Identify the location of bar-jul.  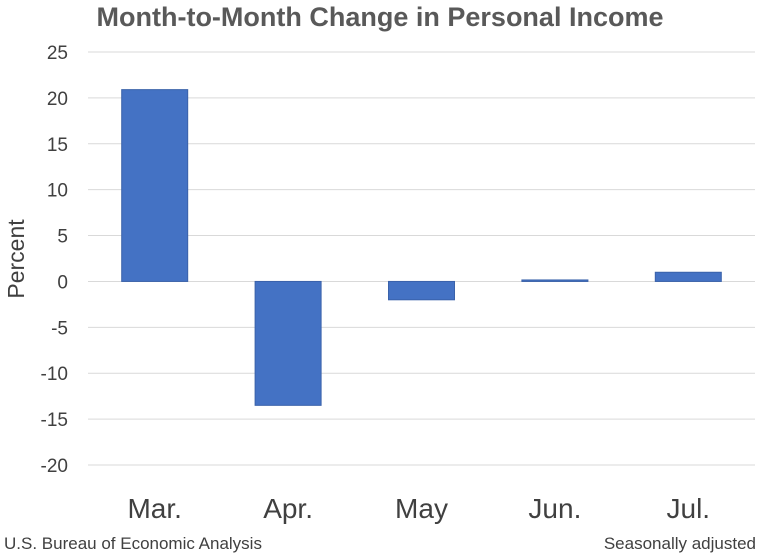
(688, 276).